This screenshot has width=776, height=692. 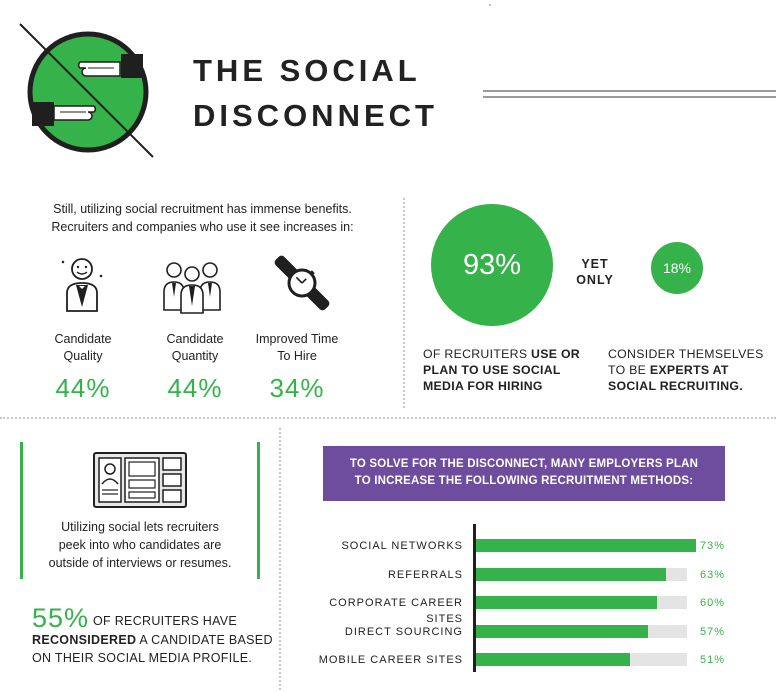 I want to click on metric-value-quantity: 44%, so click(x=195, y=388).